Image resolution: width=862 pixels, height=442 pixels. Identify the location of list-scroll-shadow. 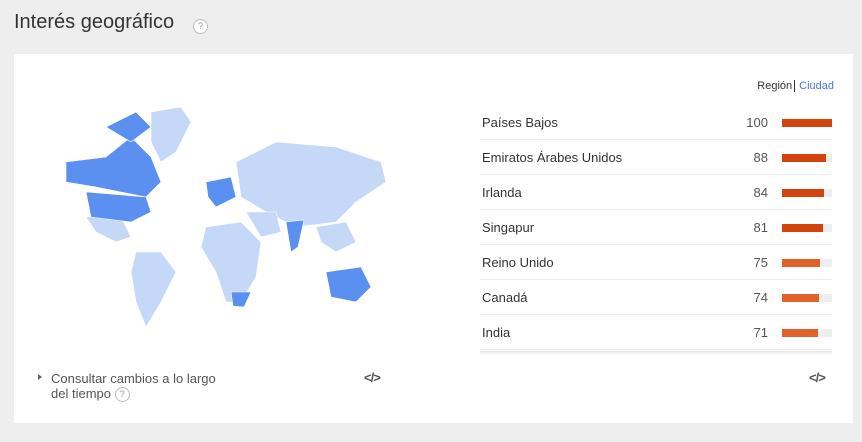
(656, 353).